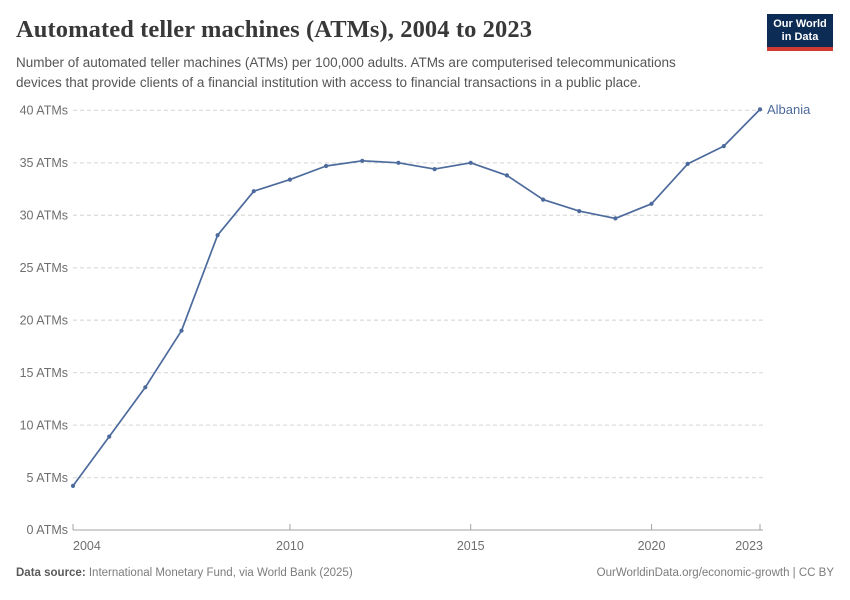 This screenshot has width=850, height=600. Describe the element at coordinates (800, 24) in the screenshot. I see `owid-logo-line-1: Our World` at that location.